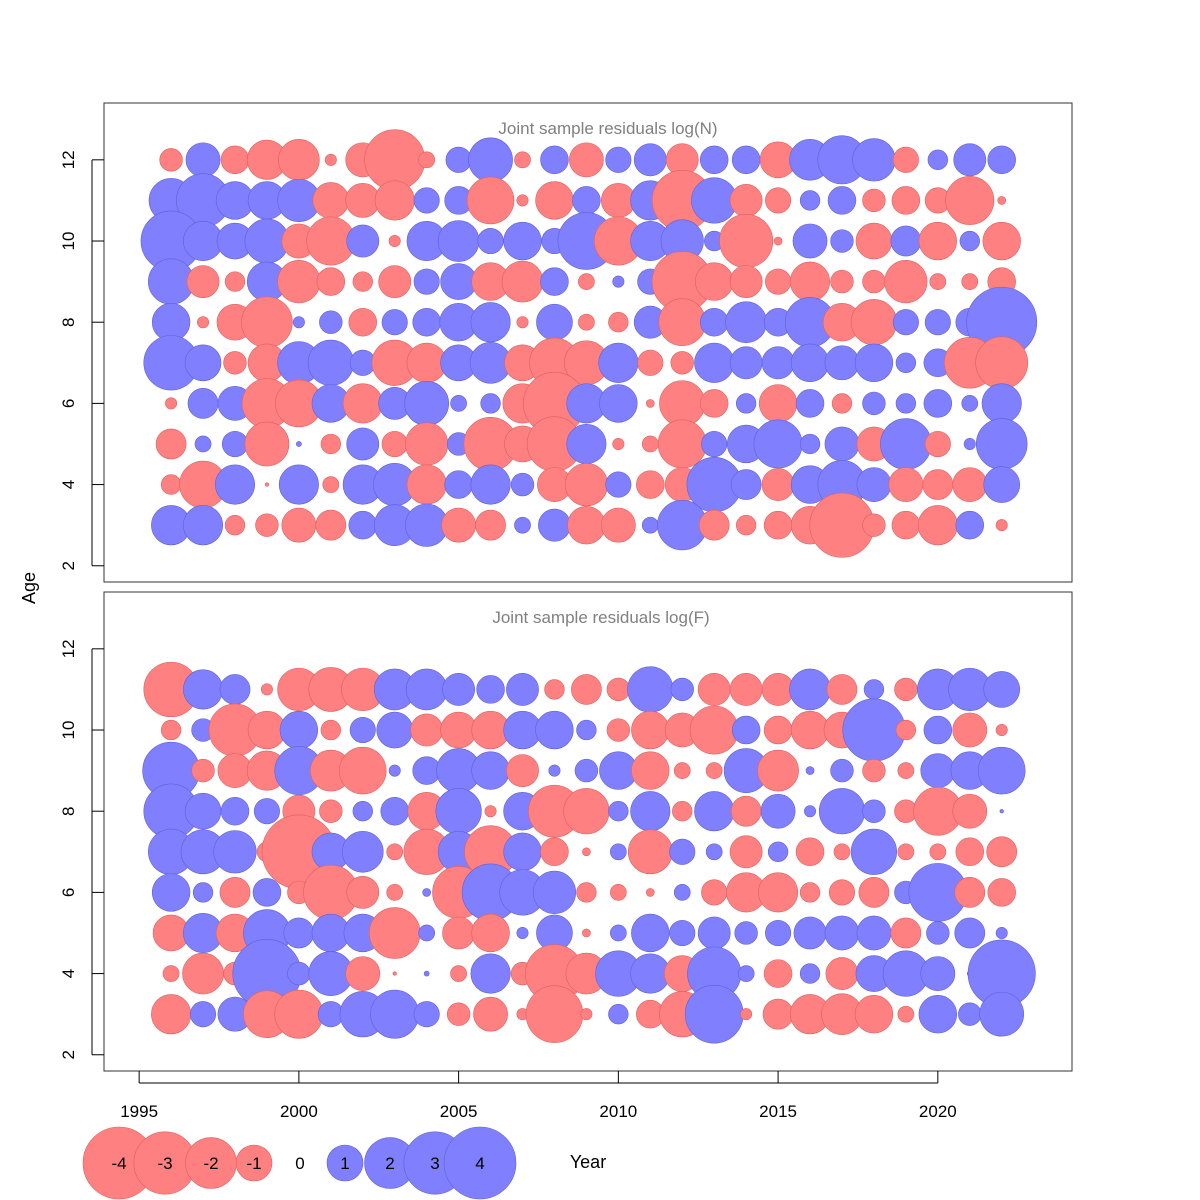 The width and height of the screenshot is (1200, 1200). I want to click on y-tick-label: 6, so click(68, 892).